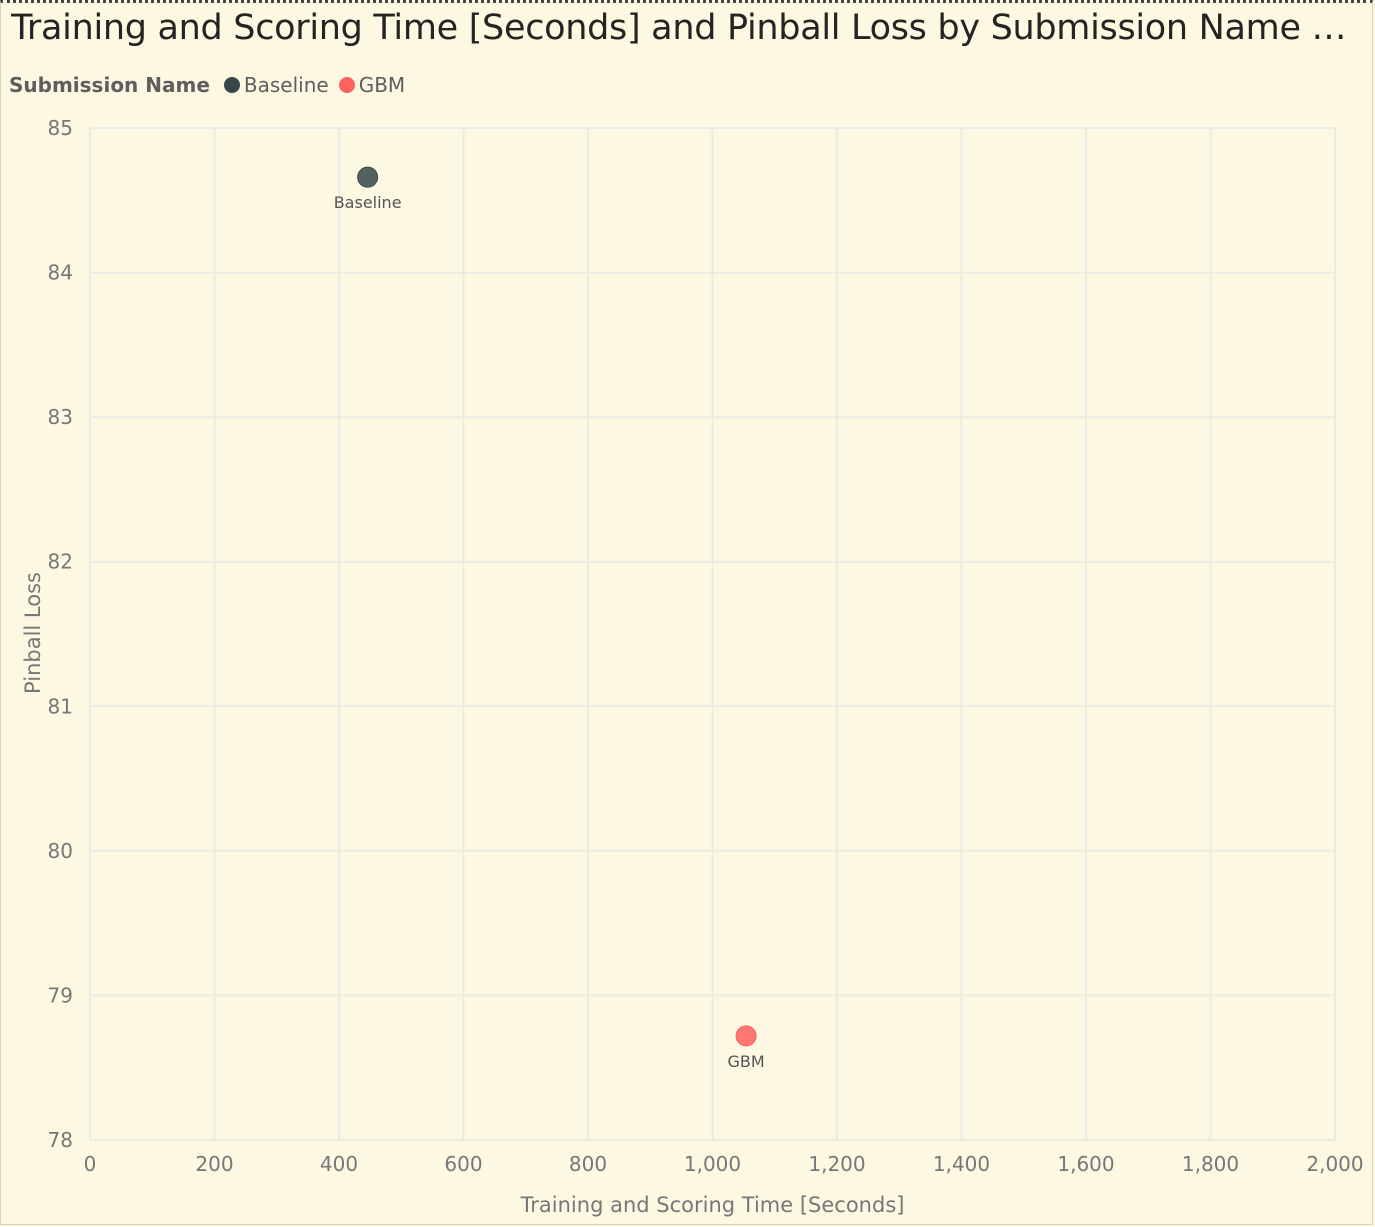  I want to click on y-tick-label: 79, so click(60, 995).